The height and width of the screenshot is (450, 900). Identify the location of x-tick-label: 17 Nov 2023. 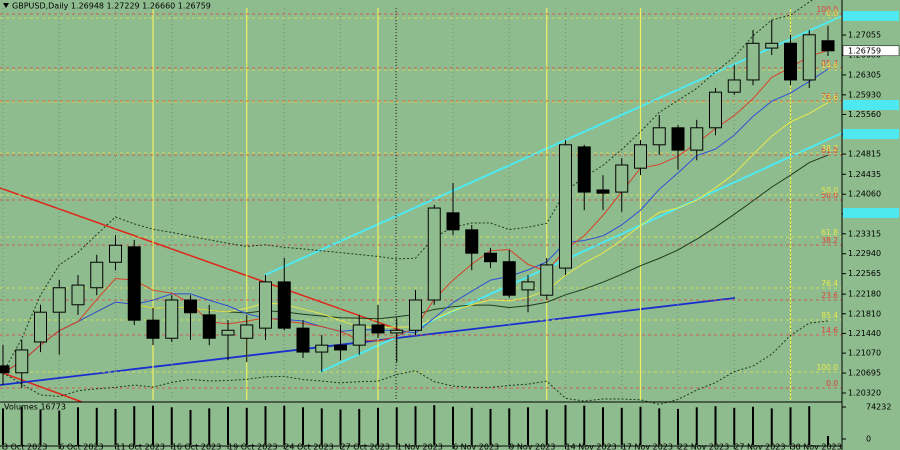
(647, 446).